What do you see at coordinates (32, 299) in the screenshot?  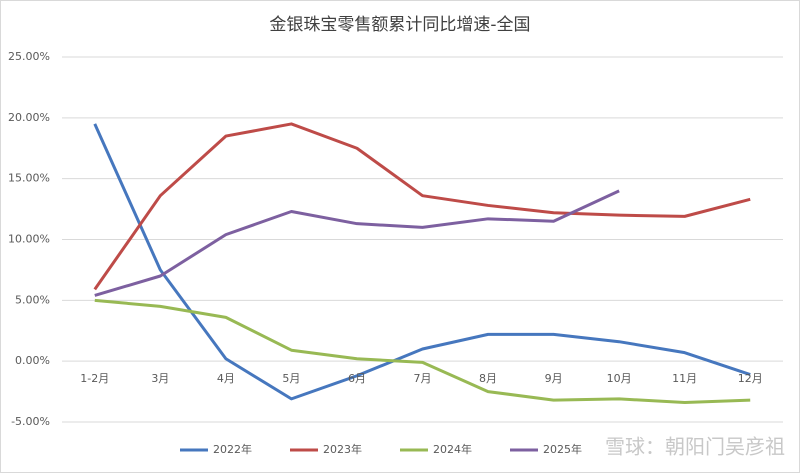 I see `y-tick-label: 5.00%` at bounding box center [32, 299].